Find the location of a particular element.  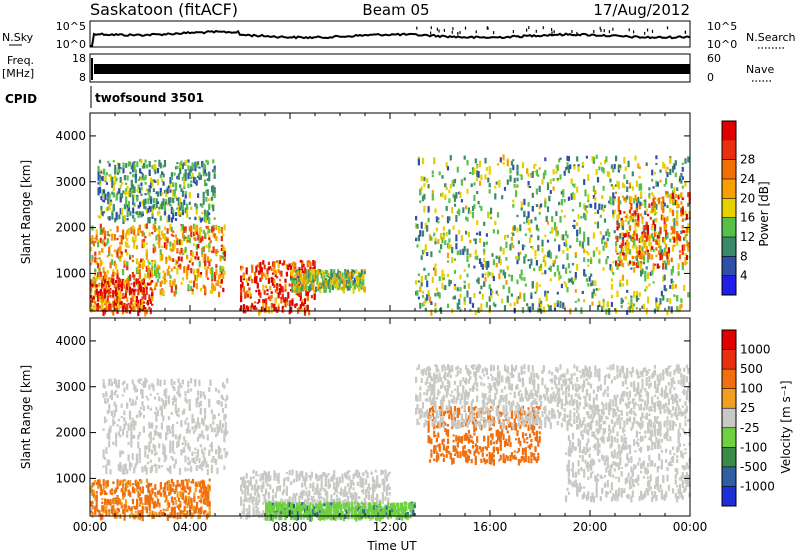

noise-search-point is located at coordinates (444, 30).